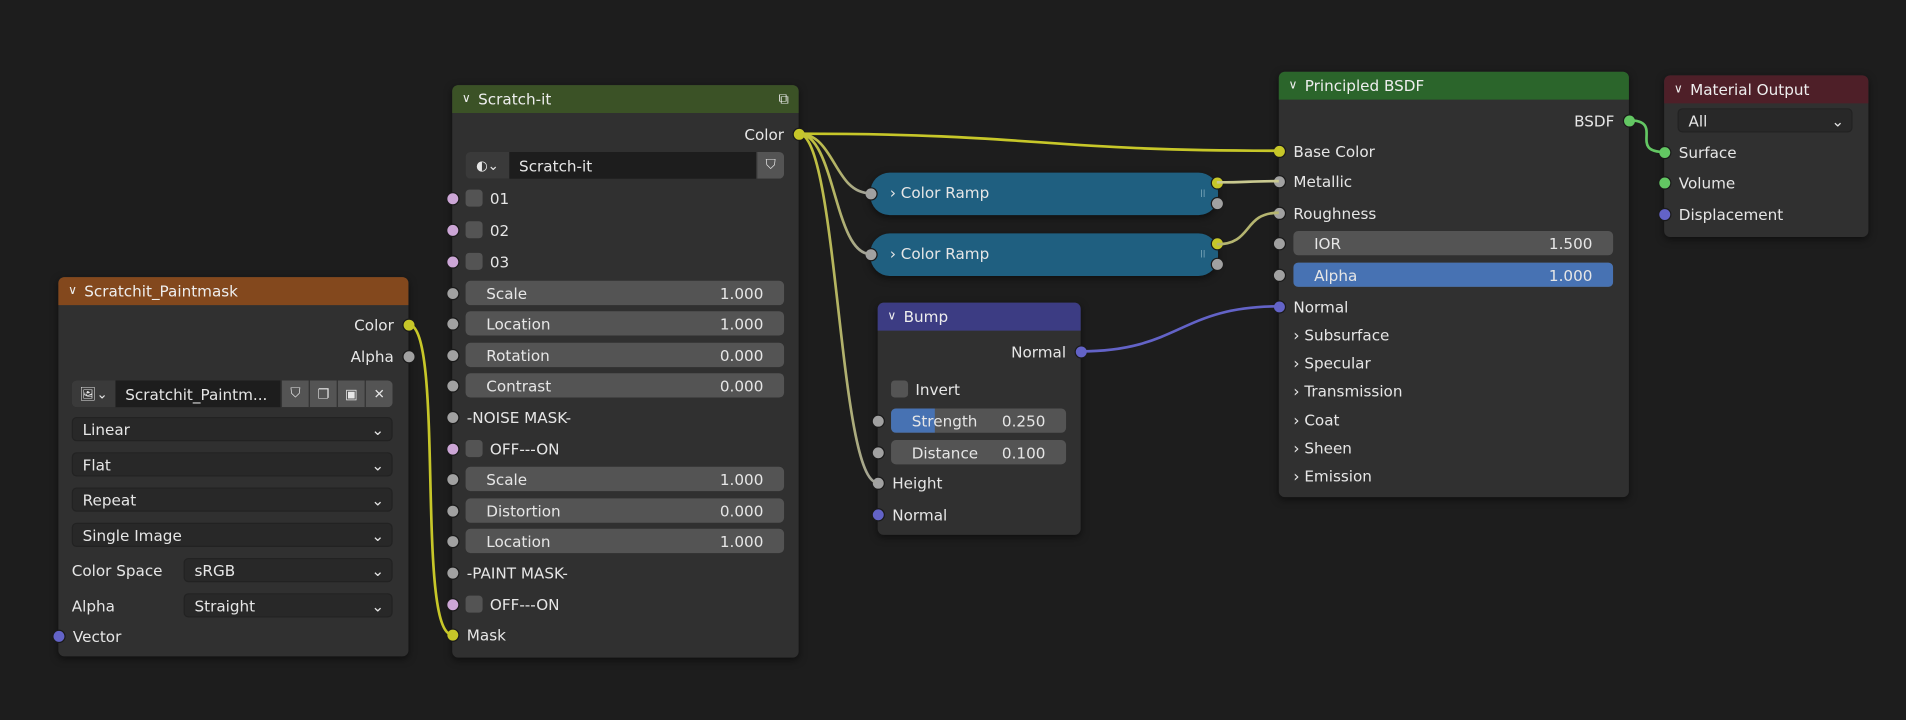  I want to click on node-header: ∨ Material Output, so click(1766, 89).